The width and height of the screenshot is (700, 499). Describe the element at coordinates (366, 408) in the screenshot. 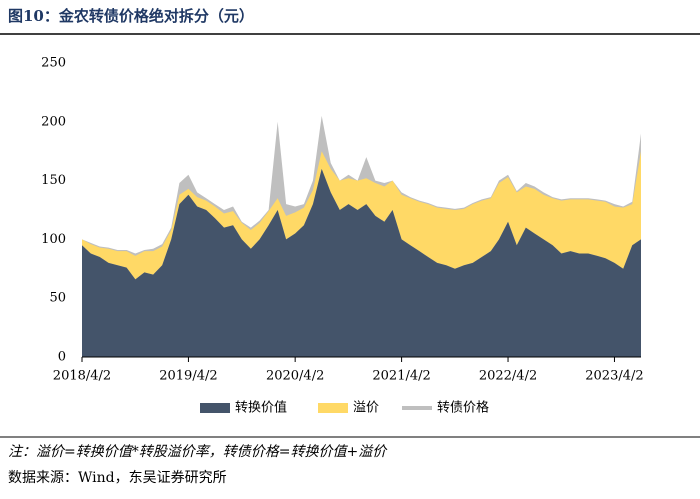

I see `legend-label: 溢价` at that location.